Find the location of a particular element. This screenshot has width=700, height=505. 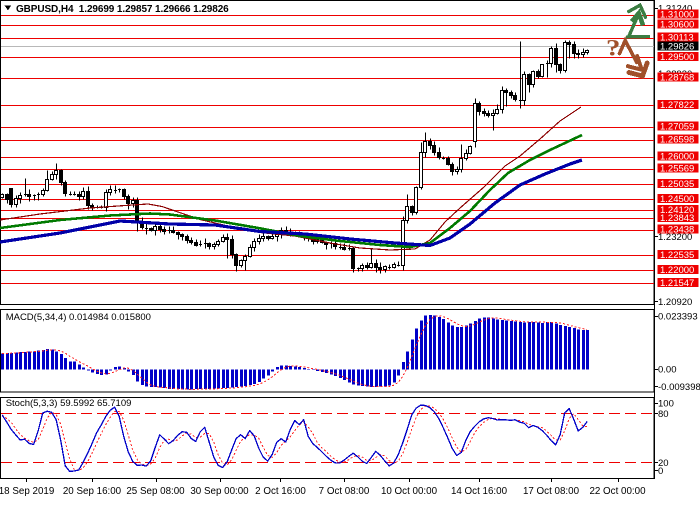

svg-text: 1.27059 is located at coordinates (677, 126).